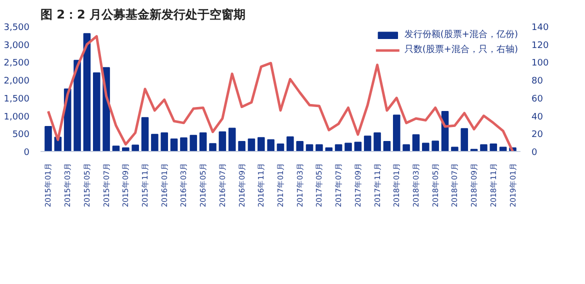 This screenshot has height=284, width=585. Describe the element at coordinates (538, 81) in the screenshot. I see `y2-tick-label: 80` at that location.